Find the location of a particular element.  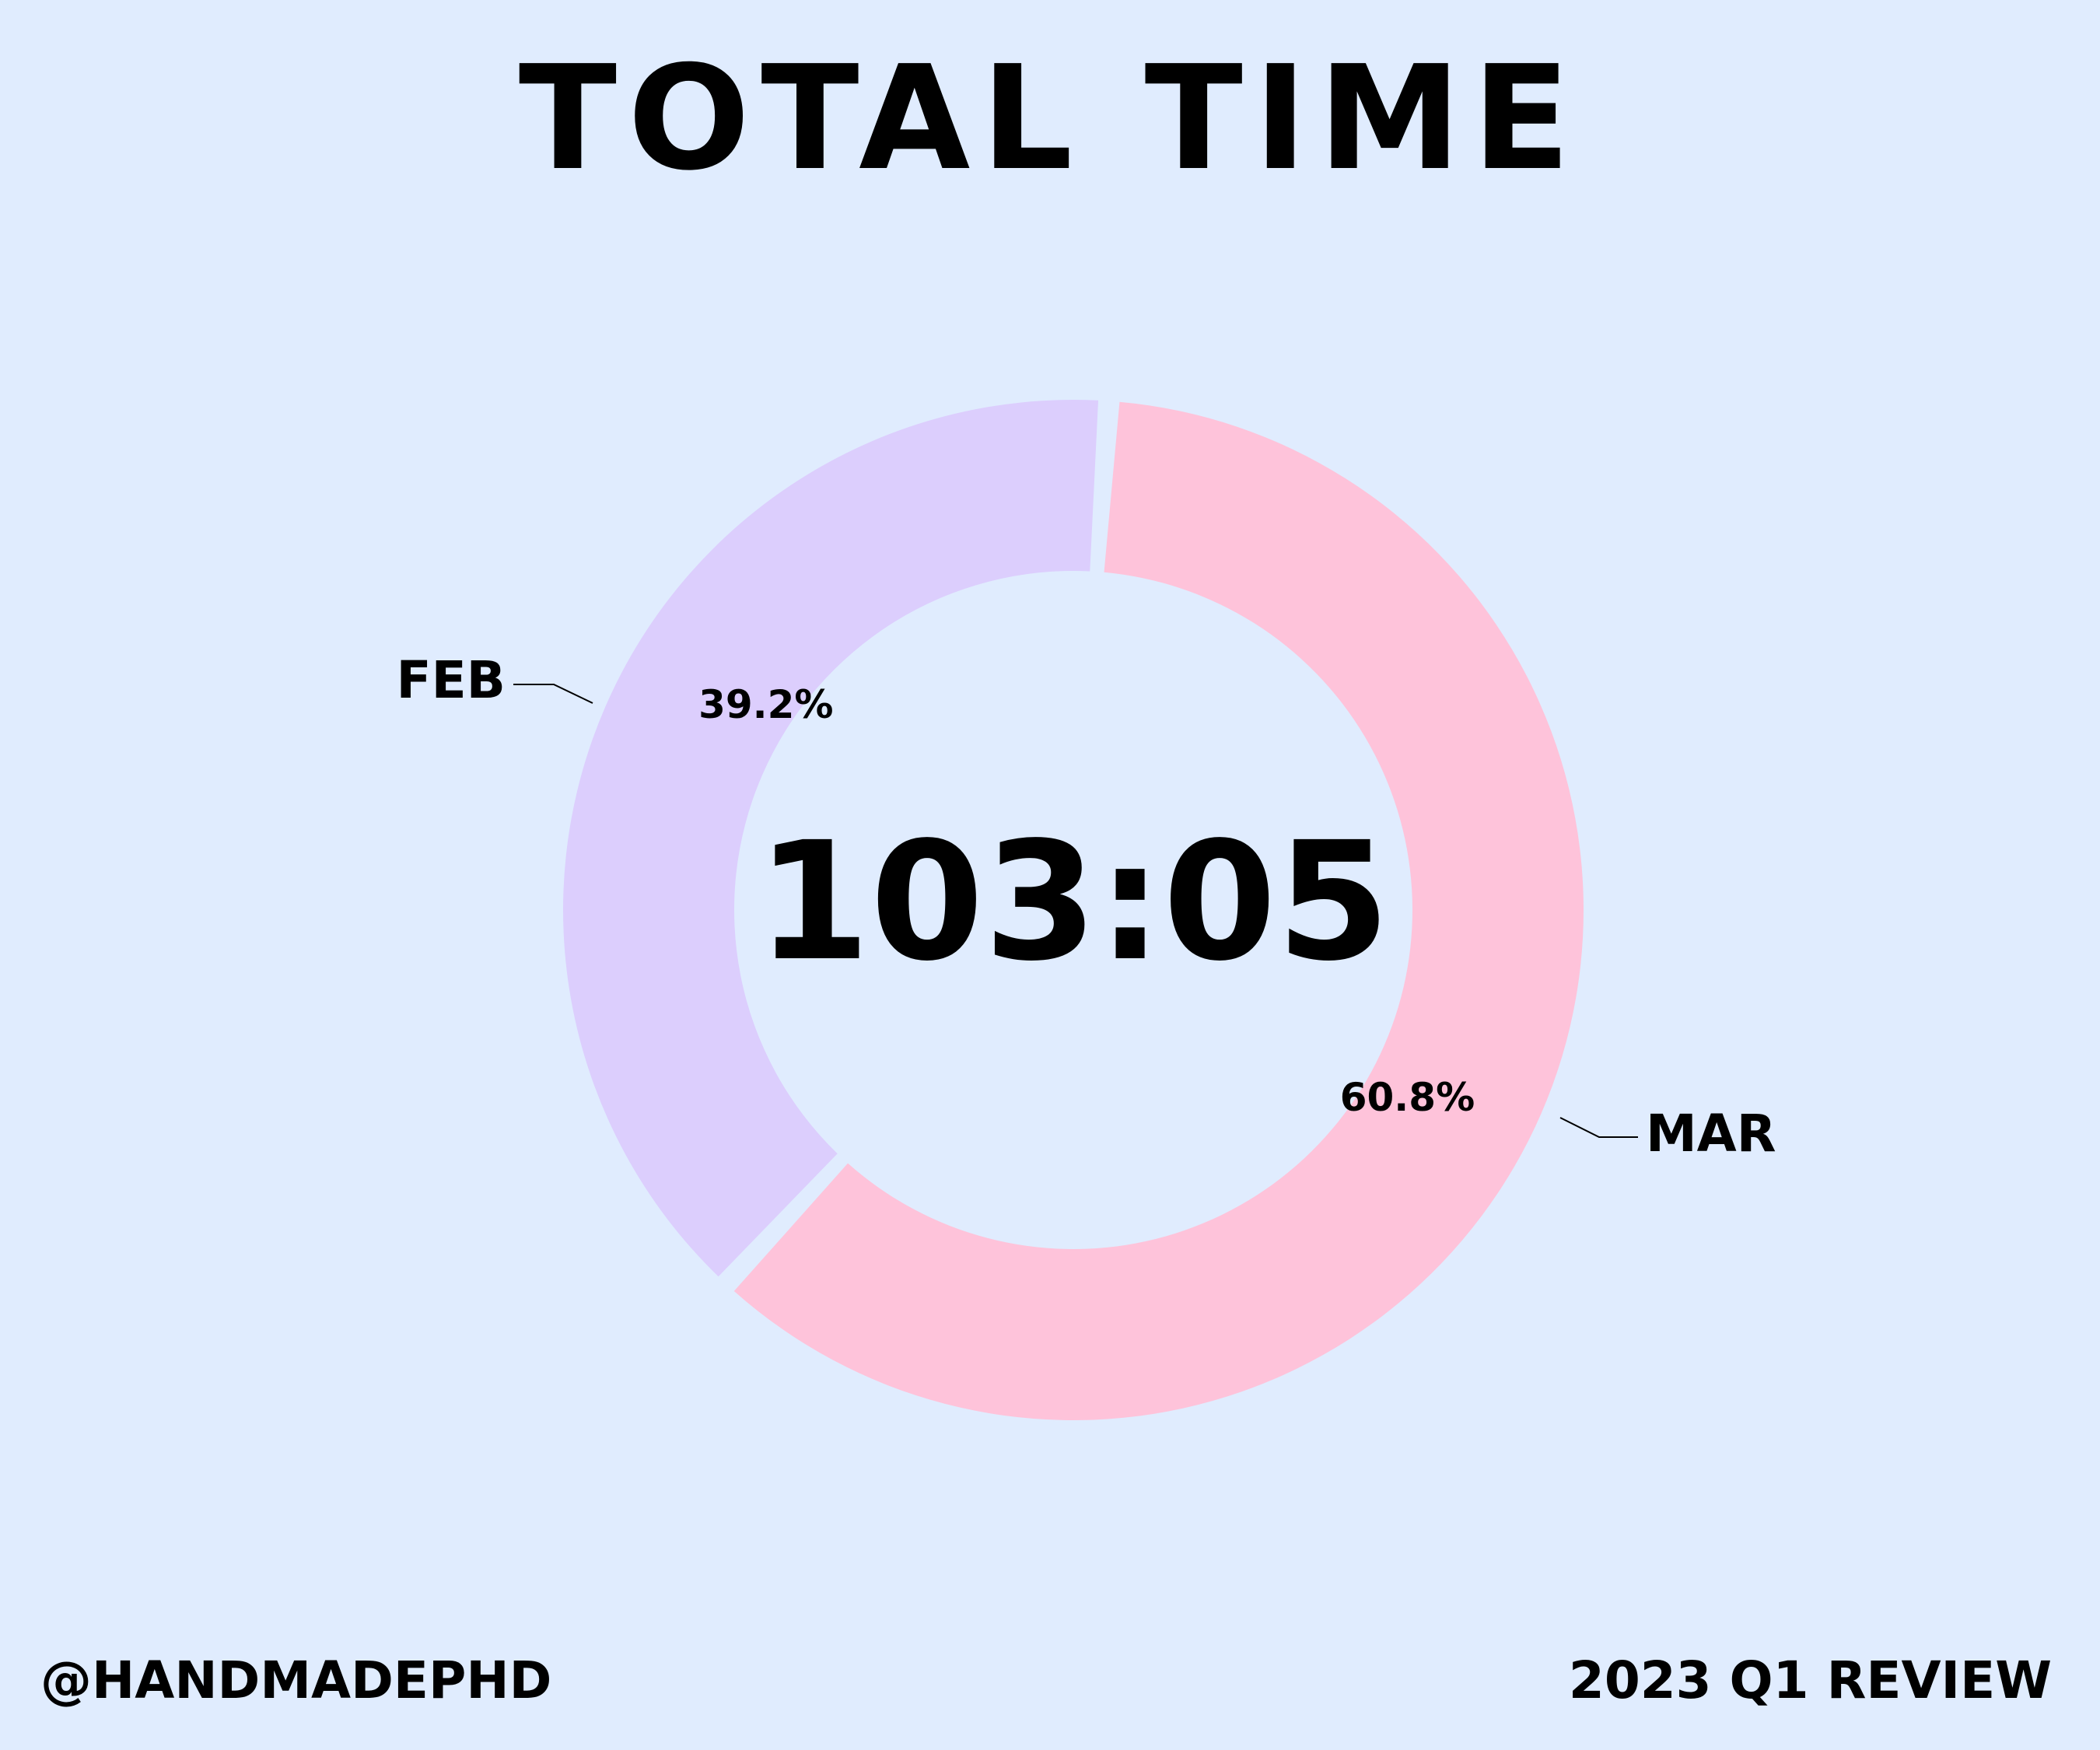

leader-line-feb is located at coordinates (553, 694).